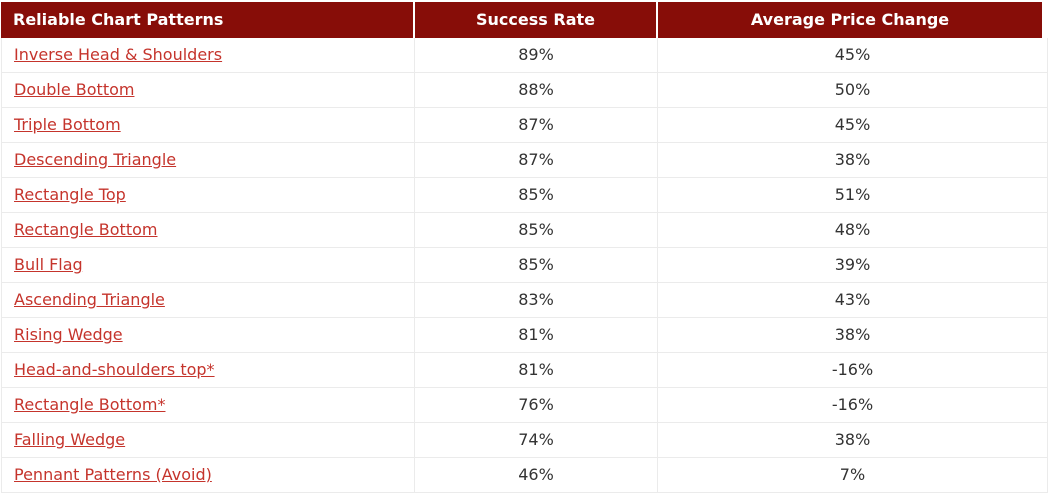 The height and width of the screenshot is (496, 1056). I want to click on pattern-link: Pennant Patterns (Avoid), so click(113, 474).